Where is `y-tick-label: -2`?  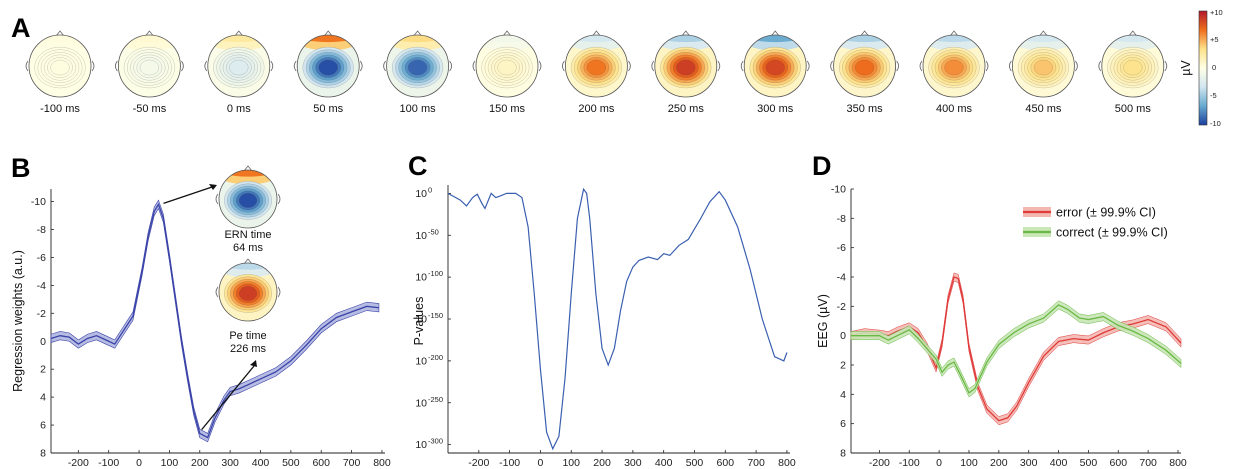 y-tick-label: -2 is located at coordinates (41, 314).